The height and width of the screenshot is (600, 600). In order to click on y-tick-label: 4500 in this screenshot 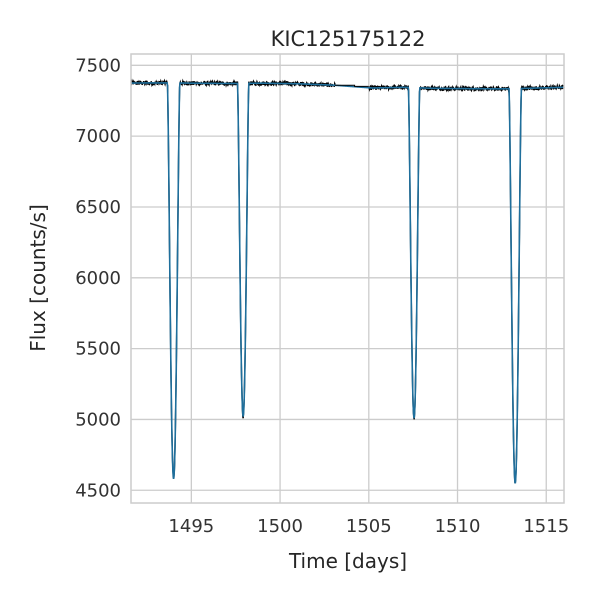, I will do `click(98, 490)`.